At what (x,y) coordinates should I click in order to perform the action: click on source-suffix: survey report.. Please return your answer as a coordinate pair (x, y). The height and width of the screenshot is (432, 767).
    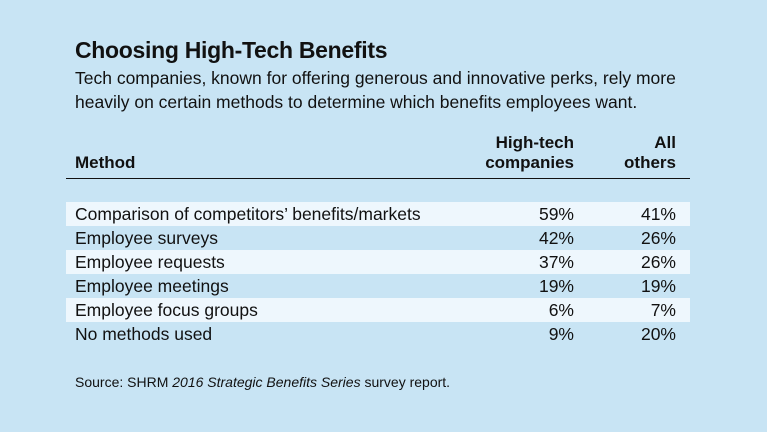
    Looking at the image, I should click on (405, 382).